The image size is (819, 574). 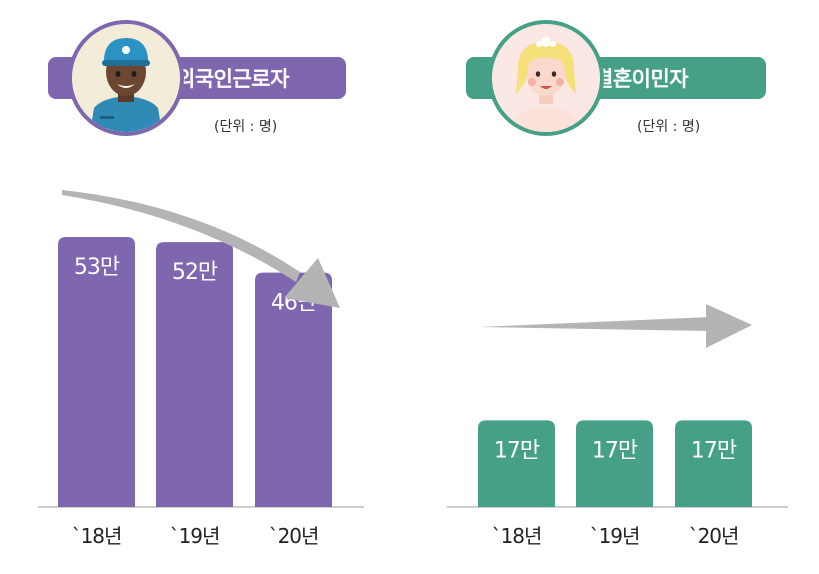 I want to click on marriage-migrants-value-label-1: 17만, so click(x=615, y=450).